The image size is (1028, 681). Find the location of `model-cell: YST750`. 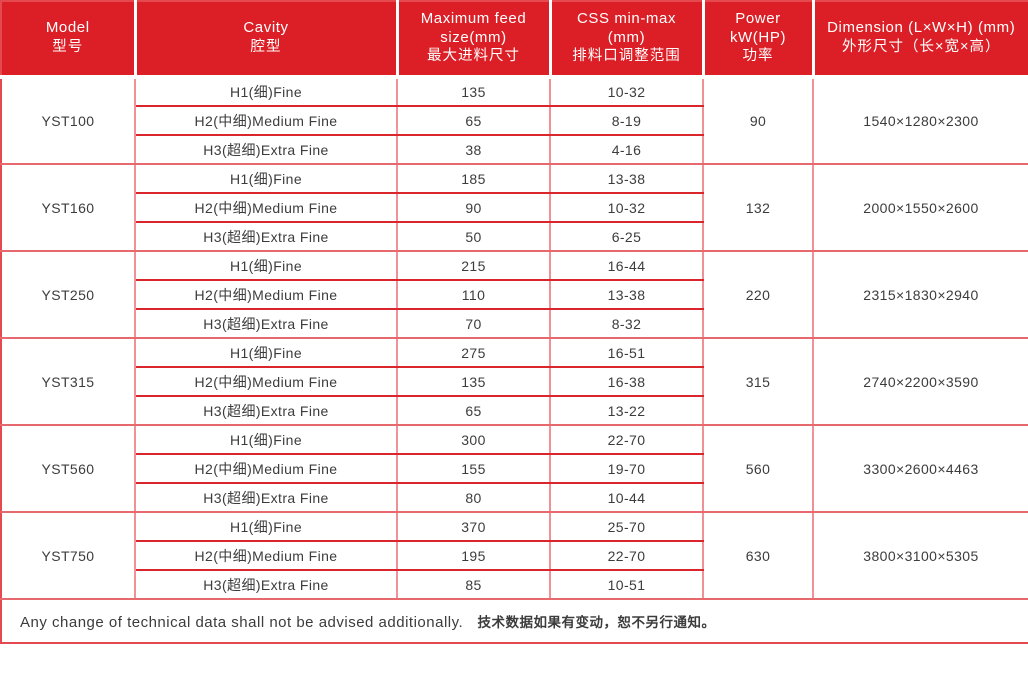

model-cell: YST750 is located at coordinates (68, 556).